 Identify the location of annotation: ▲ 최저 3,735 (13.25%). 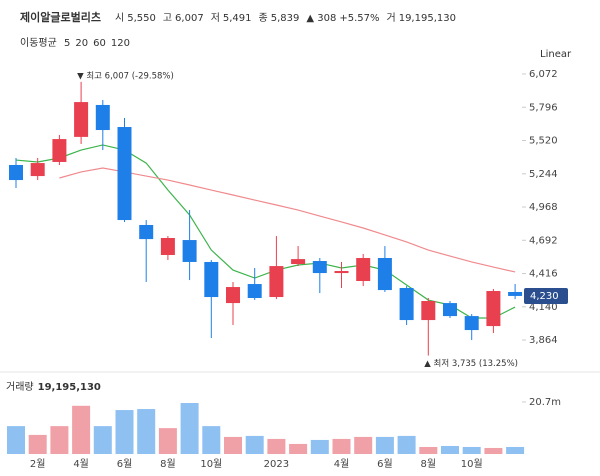
(471, 363).